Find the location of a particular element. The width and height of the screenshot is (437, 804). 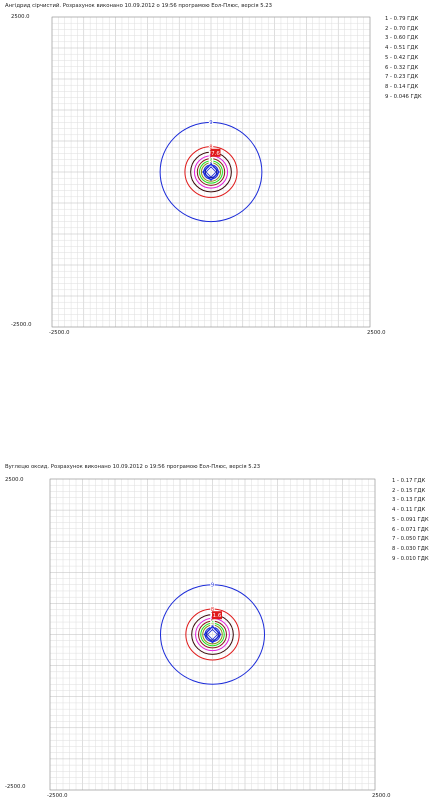

legend-item: 3 - 0.13 ГДК is located at coordinates (409, 500).